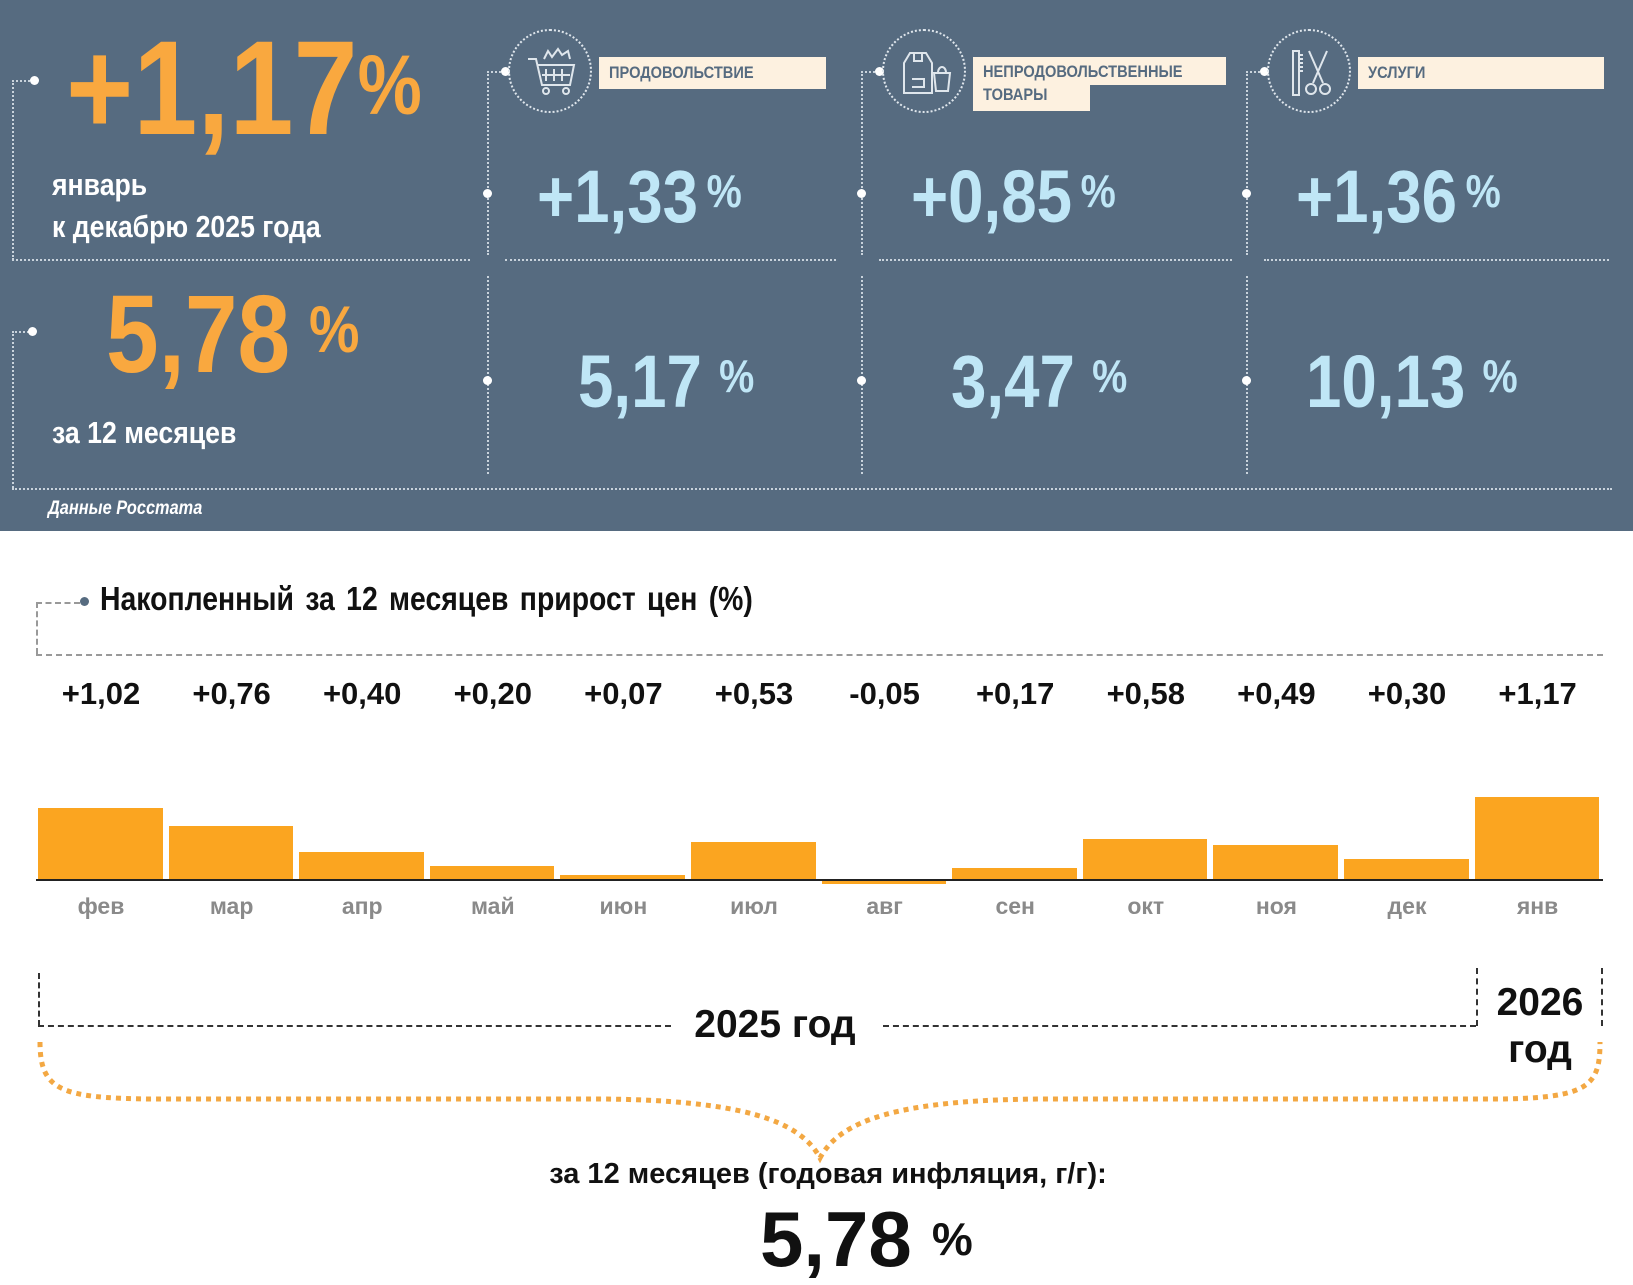  What do you see at coordinates (1540, 1026) in the screenshot?
I see `year-2026-label: 2026 год` at bounding box center [1540, 1026].